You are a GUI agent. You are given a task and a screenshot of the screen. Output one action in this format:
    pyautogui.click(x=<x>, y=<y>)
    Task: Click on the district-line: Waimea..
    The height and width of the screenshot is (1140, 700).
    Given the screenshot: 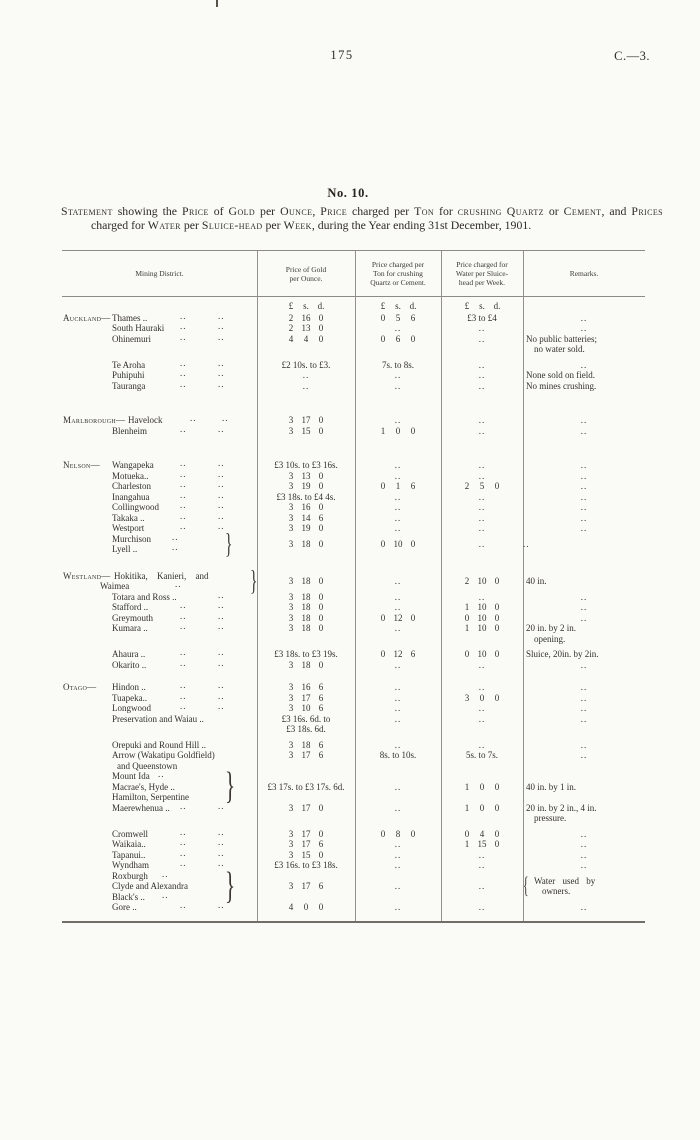 What is the action you would take?
    pyautogui.click(x=159, y=585)
    